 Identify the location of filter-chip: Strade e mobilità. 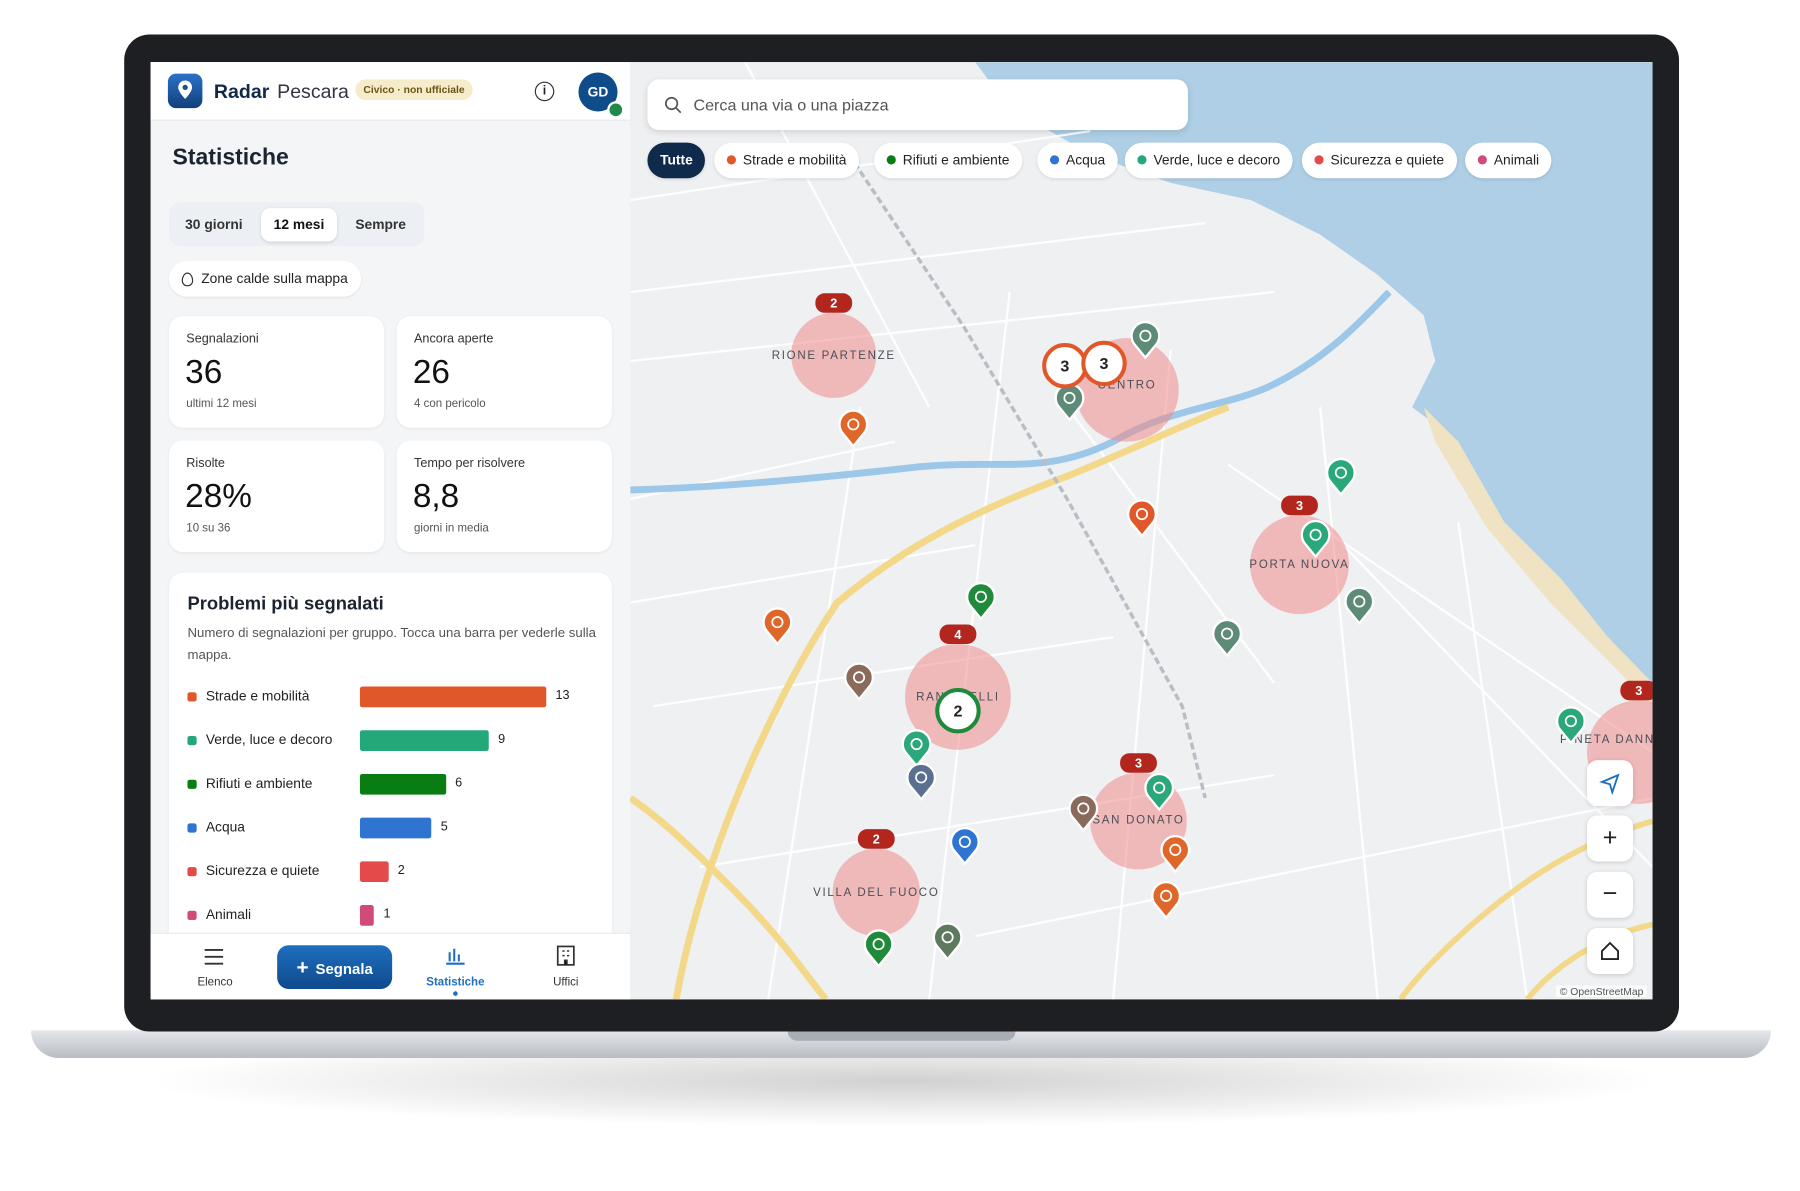
(787, 160).